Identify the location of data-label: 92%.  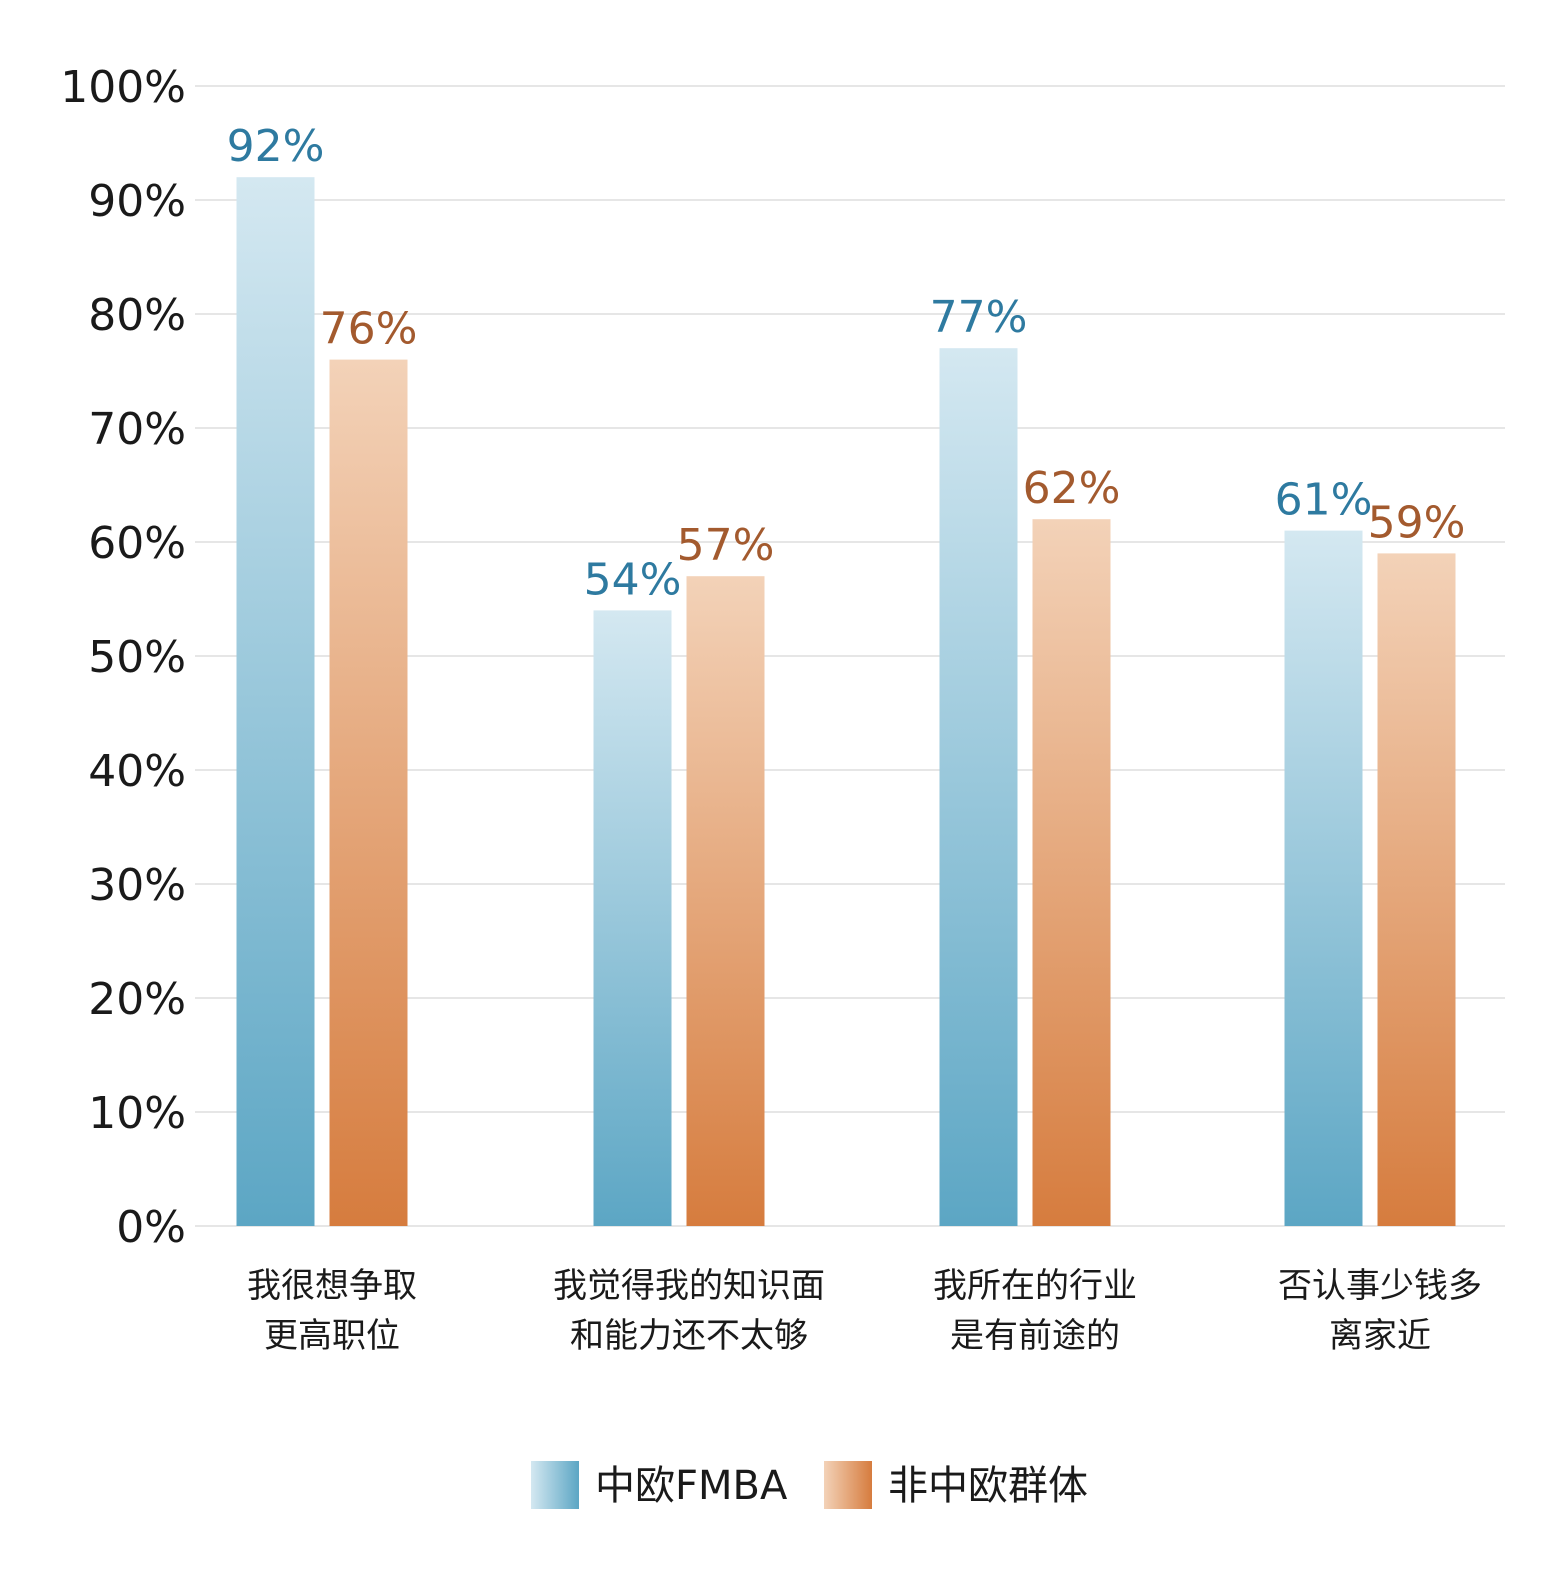
(276, 146).